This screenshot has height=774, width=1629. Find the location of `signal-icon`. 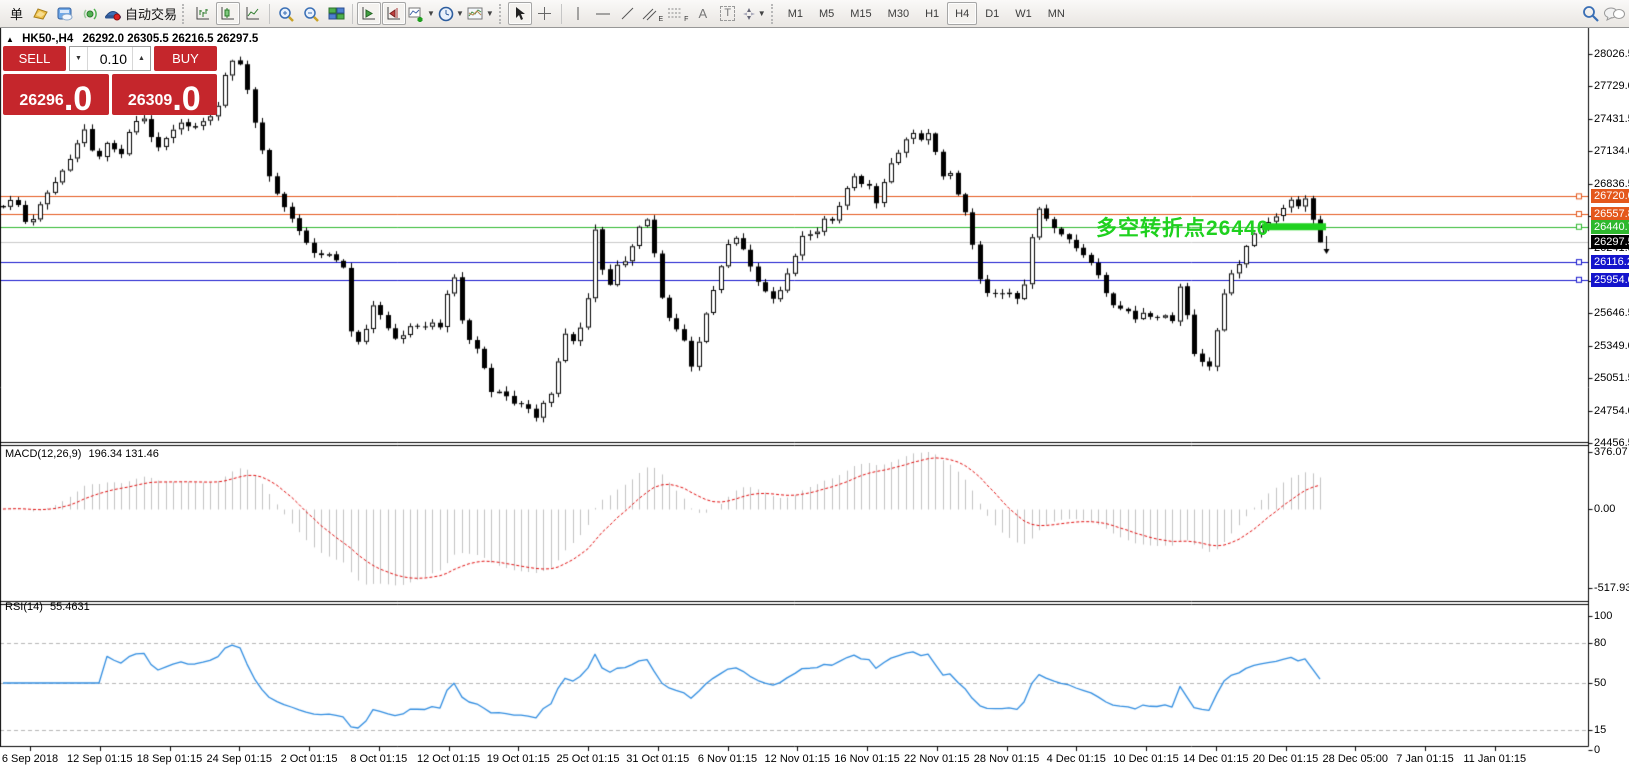

signal-icon is located at coordinates (90, 14).